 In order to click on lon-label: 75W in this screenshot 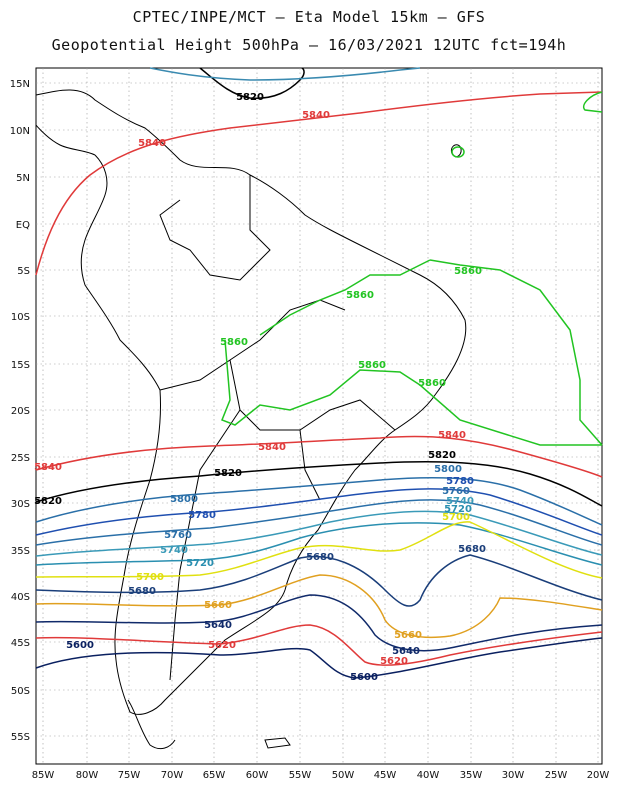, I will do `click(129, 775)`.